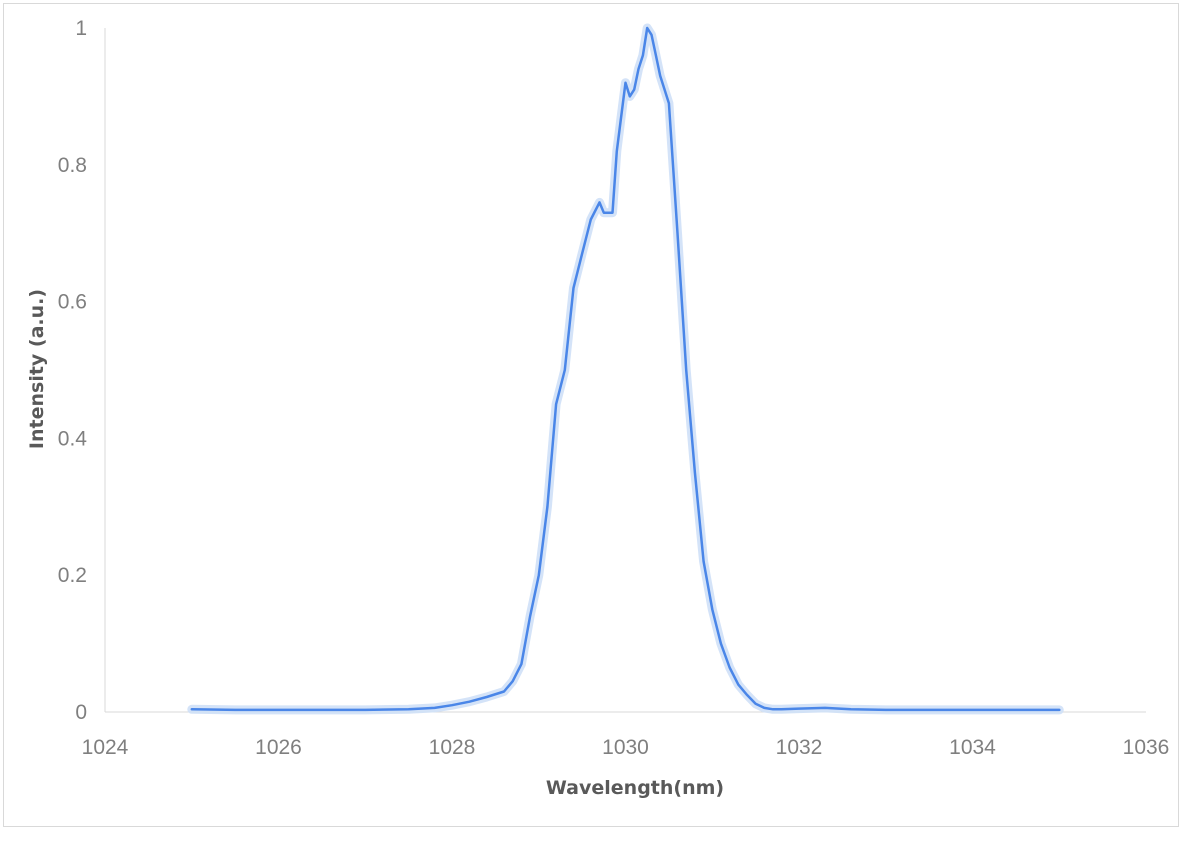 The width and height of the screenshot is (1183, 842). What do you see at coordinates (452, 747) in the screenshot?
I see `x-tick-label: 1028` at bounding box center [452, 747].